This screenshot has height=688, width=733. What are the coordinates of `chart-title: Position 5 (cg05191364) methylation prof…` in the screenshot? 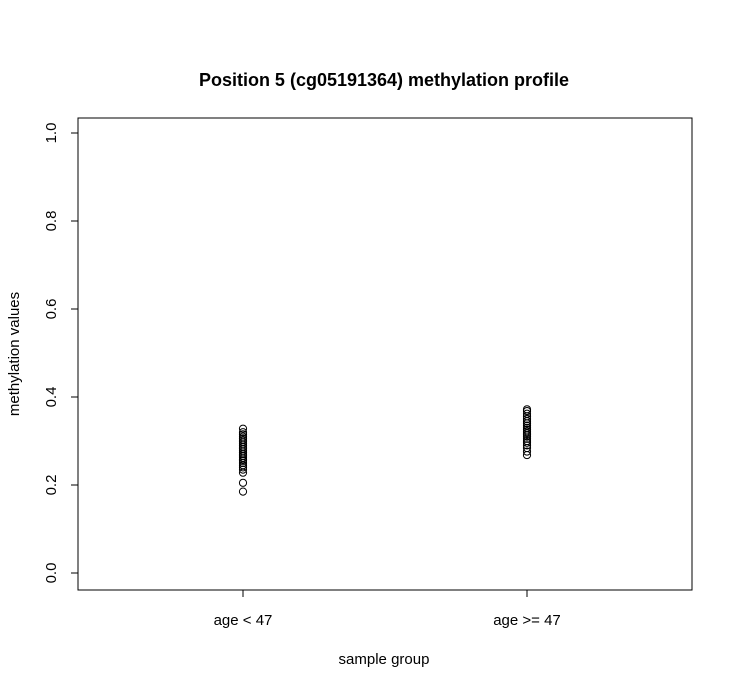 It's located at (384, 80).